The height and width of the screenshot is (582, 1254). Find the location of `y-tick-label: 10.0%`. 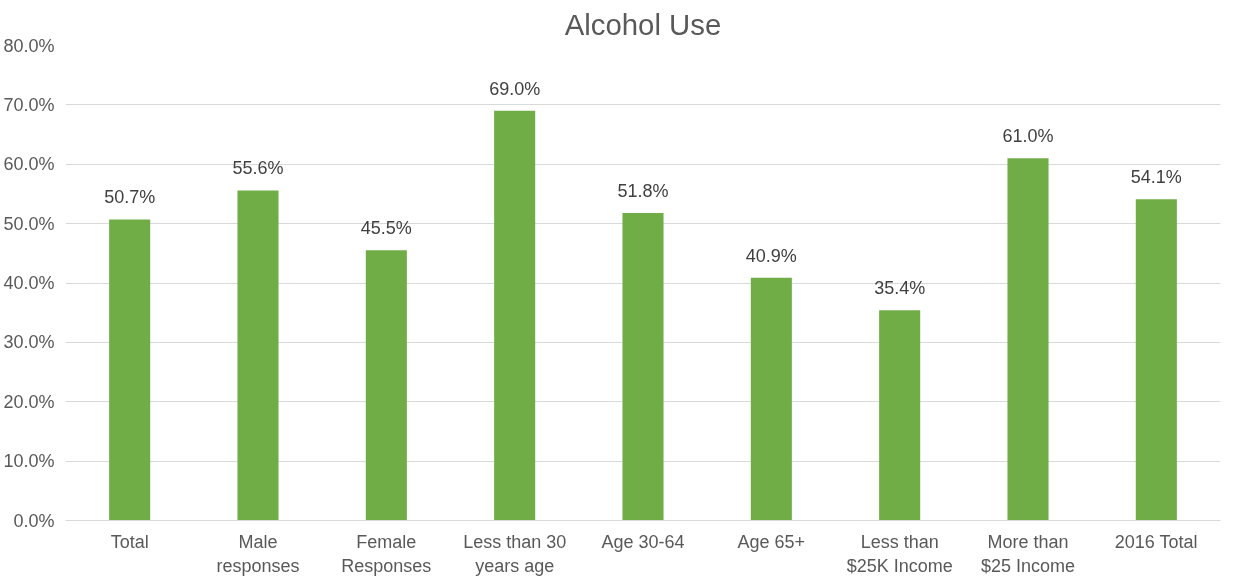

y-tick-label: 10.0% is located at coordinates (29, 461).